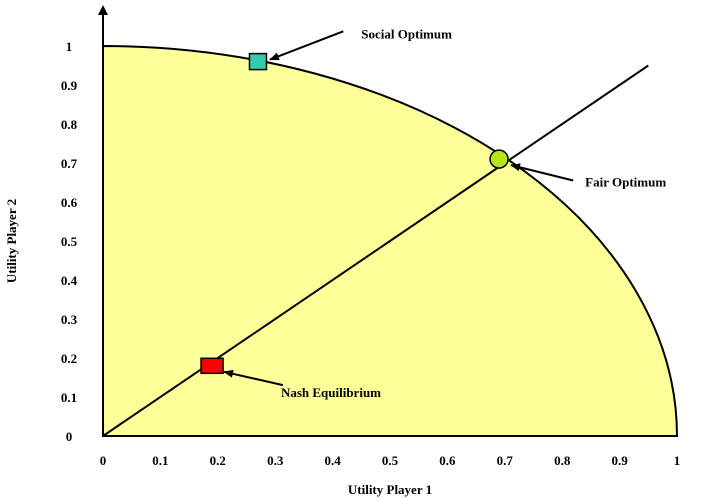 This screenshot has width=704, height=499. I want to click on x-axis-title: Utility Player 1, so click(390, 489).